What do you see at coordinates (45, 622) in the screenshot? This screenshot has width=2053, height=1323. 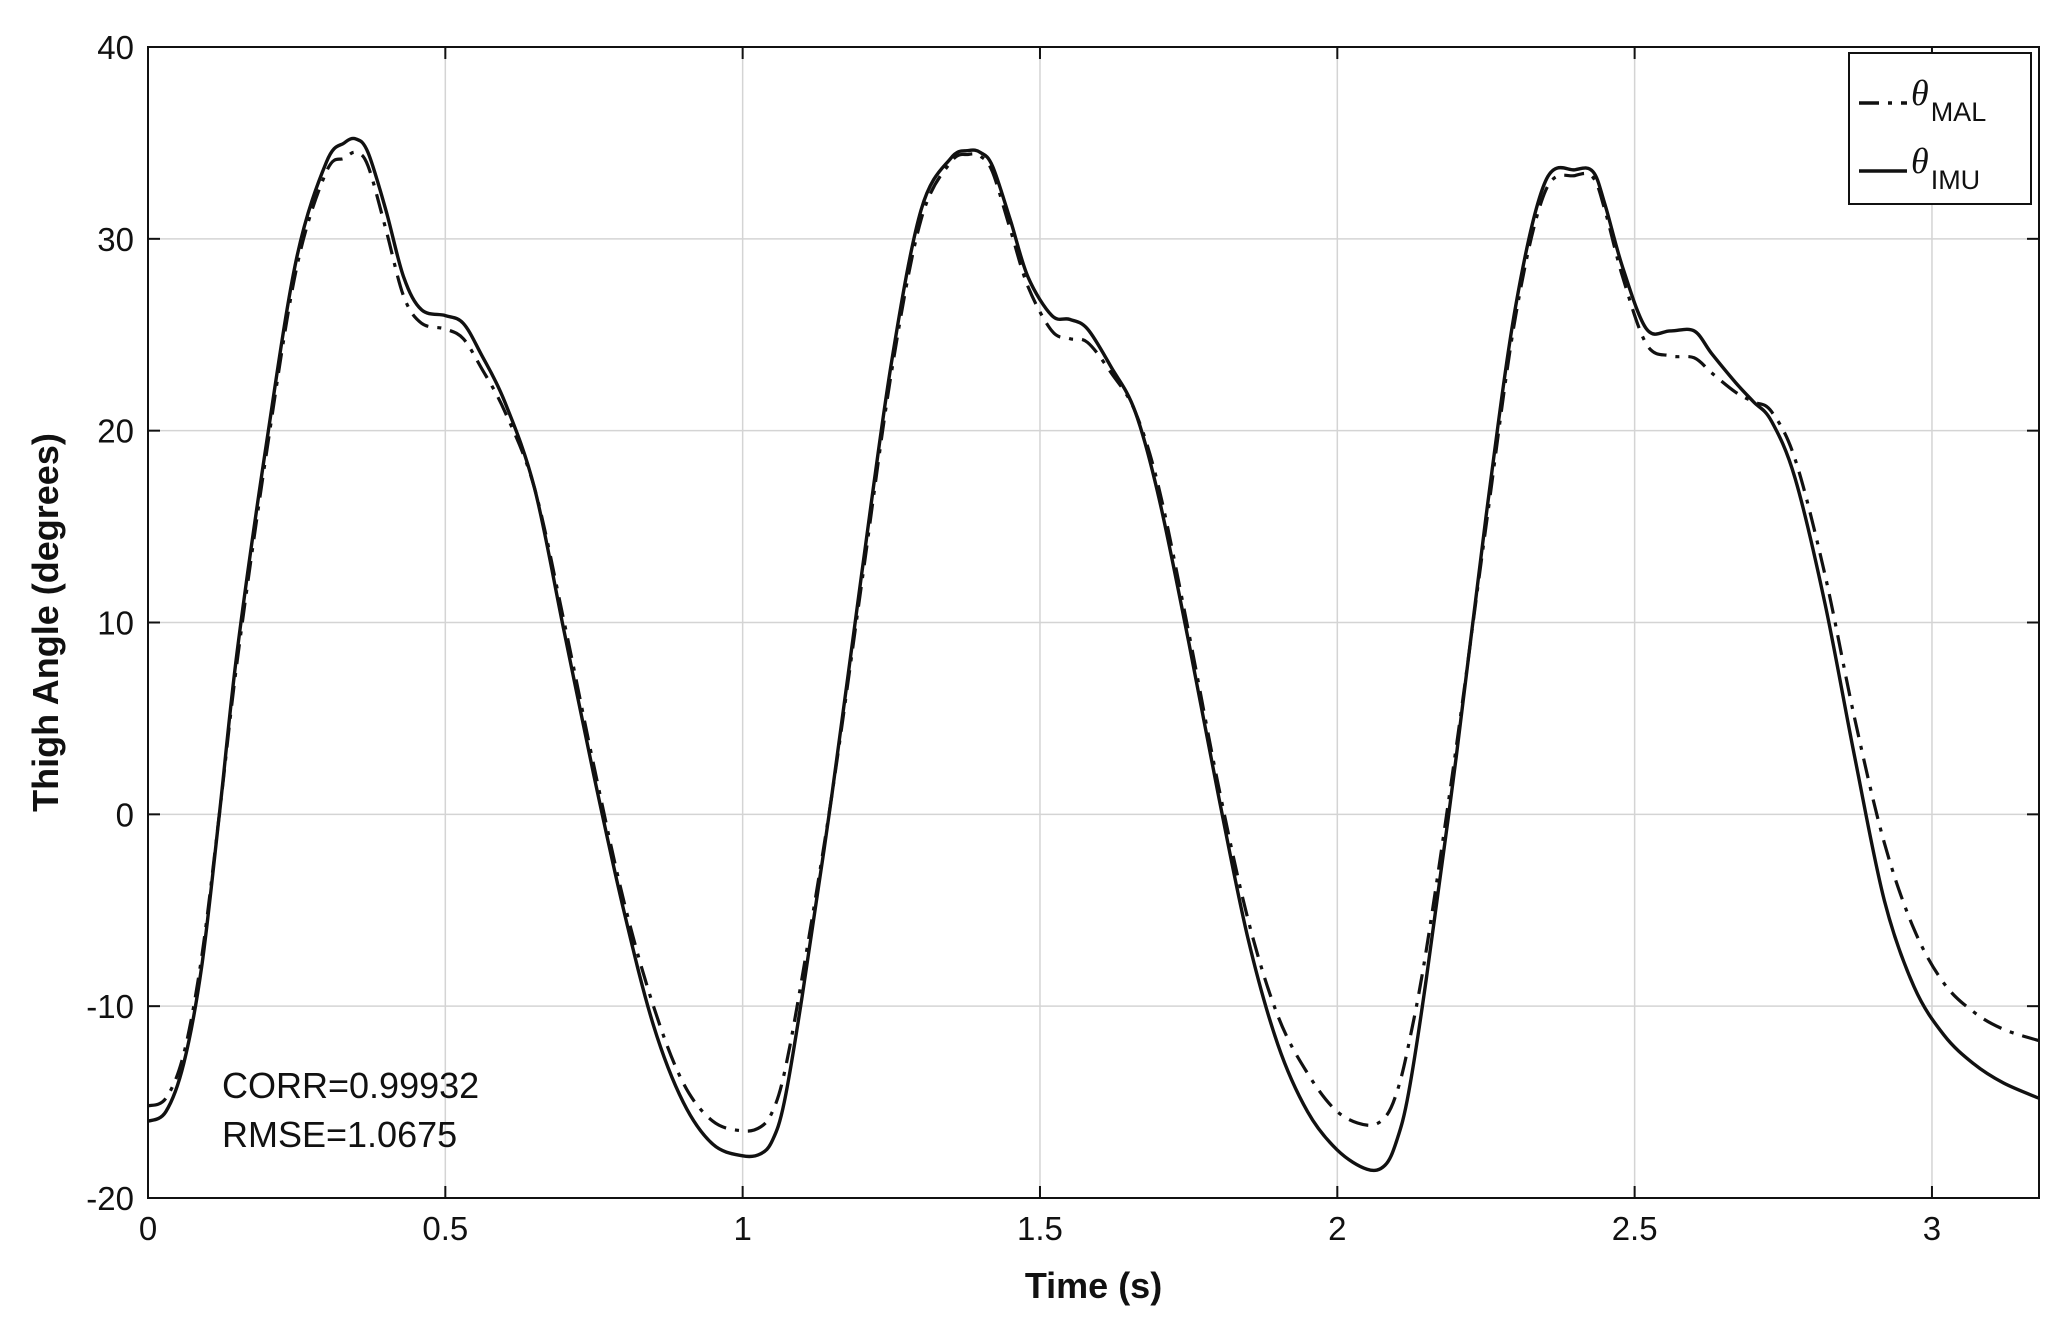 I see `y-axis-label: Thigh Angle (degrees)` at bounding box center [45, 622].